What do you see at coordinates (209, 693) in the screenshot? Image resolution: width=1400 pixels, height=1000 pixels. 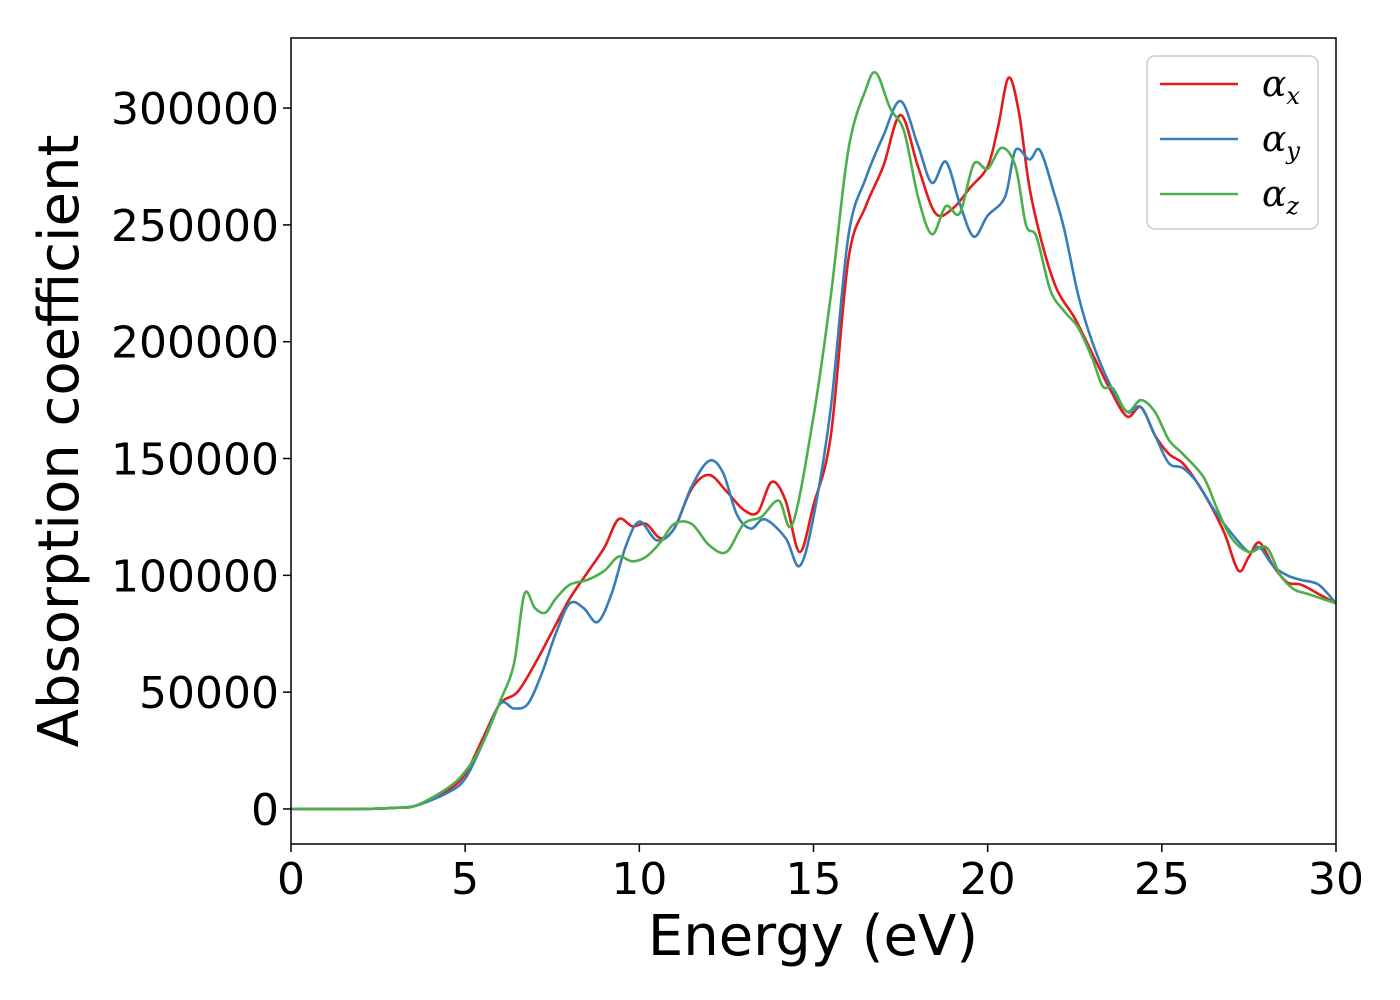 I see `y-tick-label: 50000` at bounding box center [209, 693].